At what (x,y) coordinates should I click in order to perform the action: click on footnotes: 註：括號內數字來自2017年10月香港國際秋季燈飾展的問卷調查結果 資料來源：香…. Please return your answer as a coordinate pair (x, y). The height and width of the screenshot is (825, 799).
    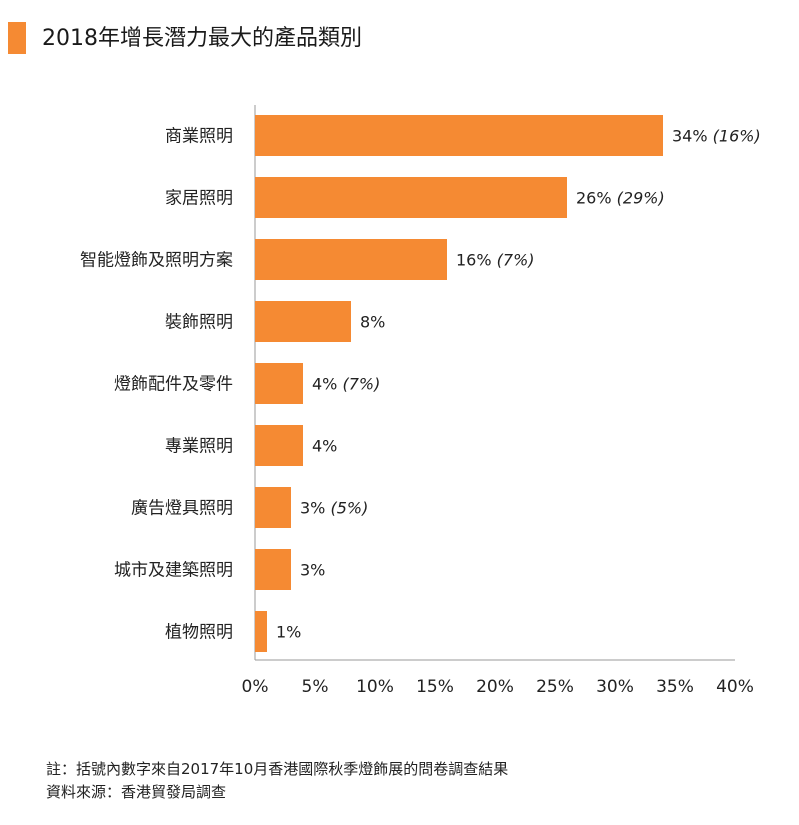
    Looking at the image, I should click on (277, 781).